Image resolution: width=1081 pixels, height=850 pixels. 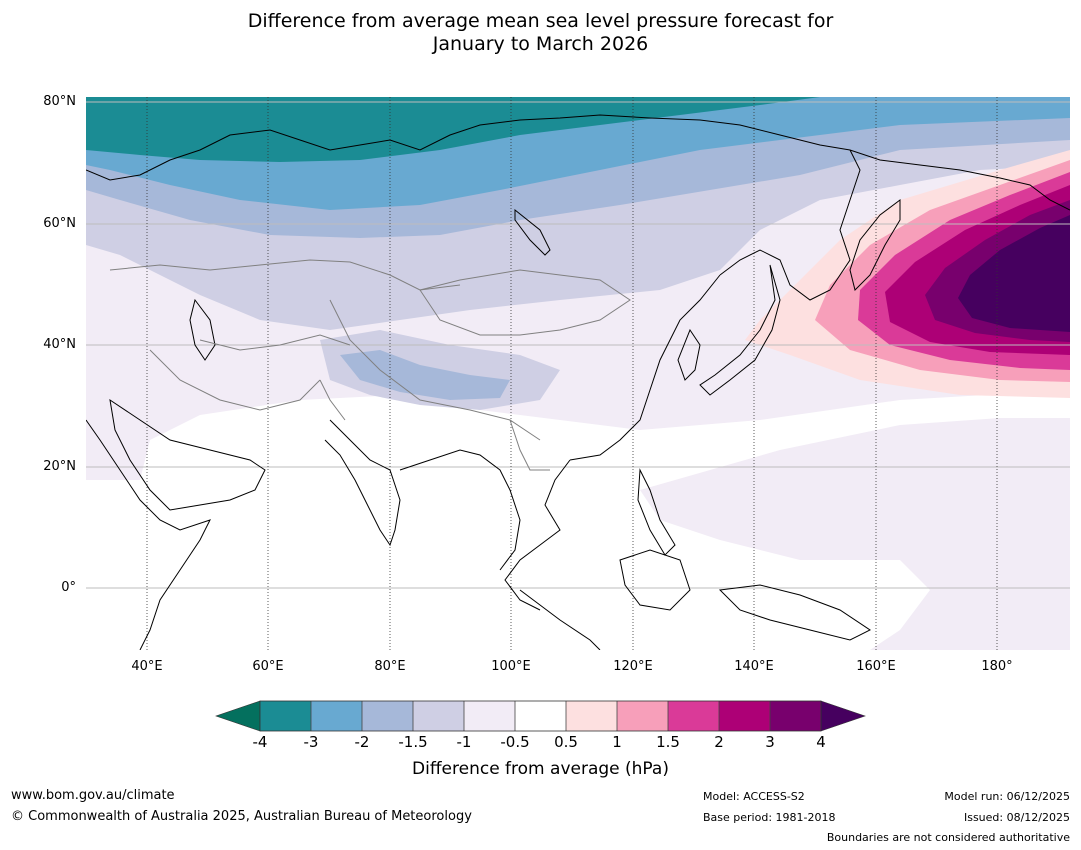 I want to click on coastline-sumatra, so click(x=560, y=619).